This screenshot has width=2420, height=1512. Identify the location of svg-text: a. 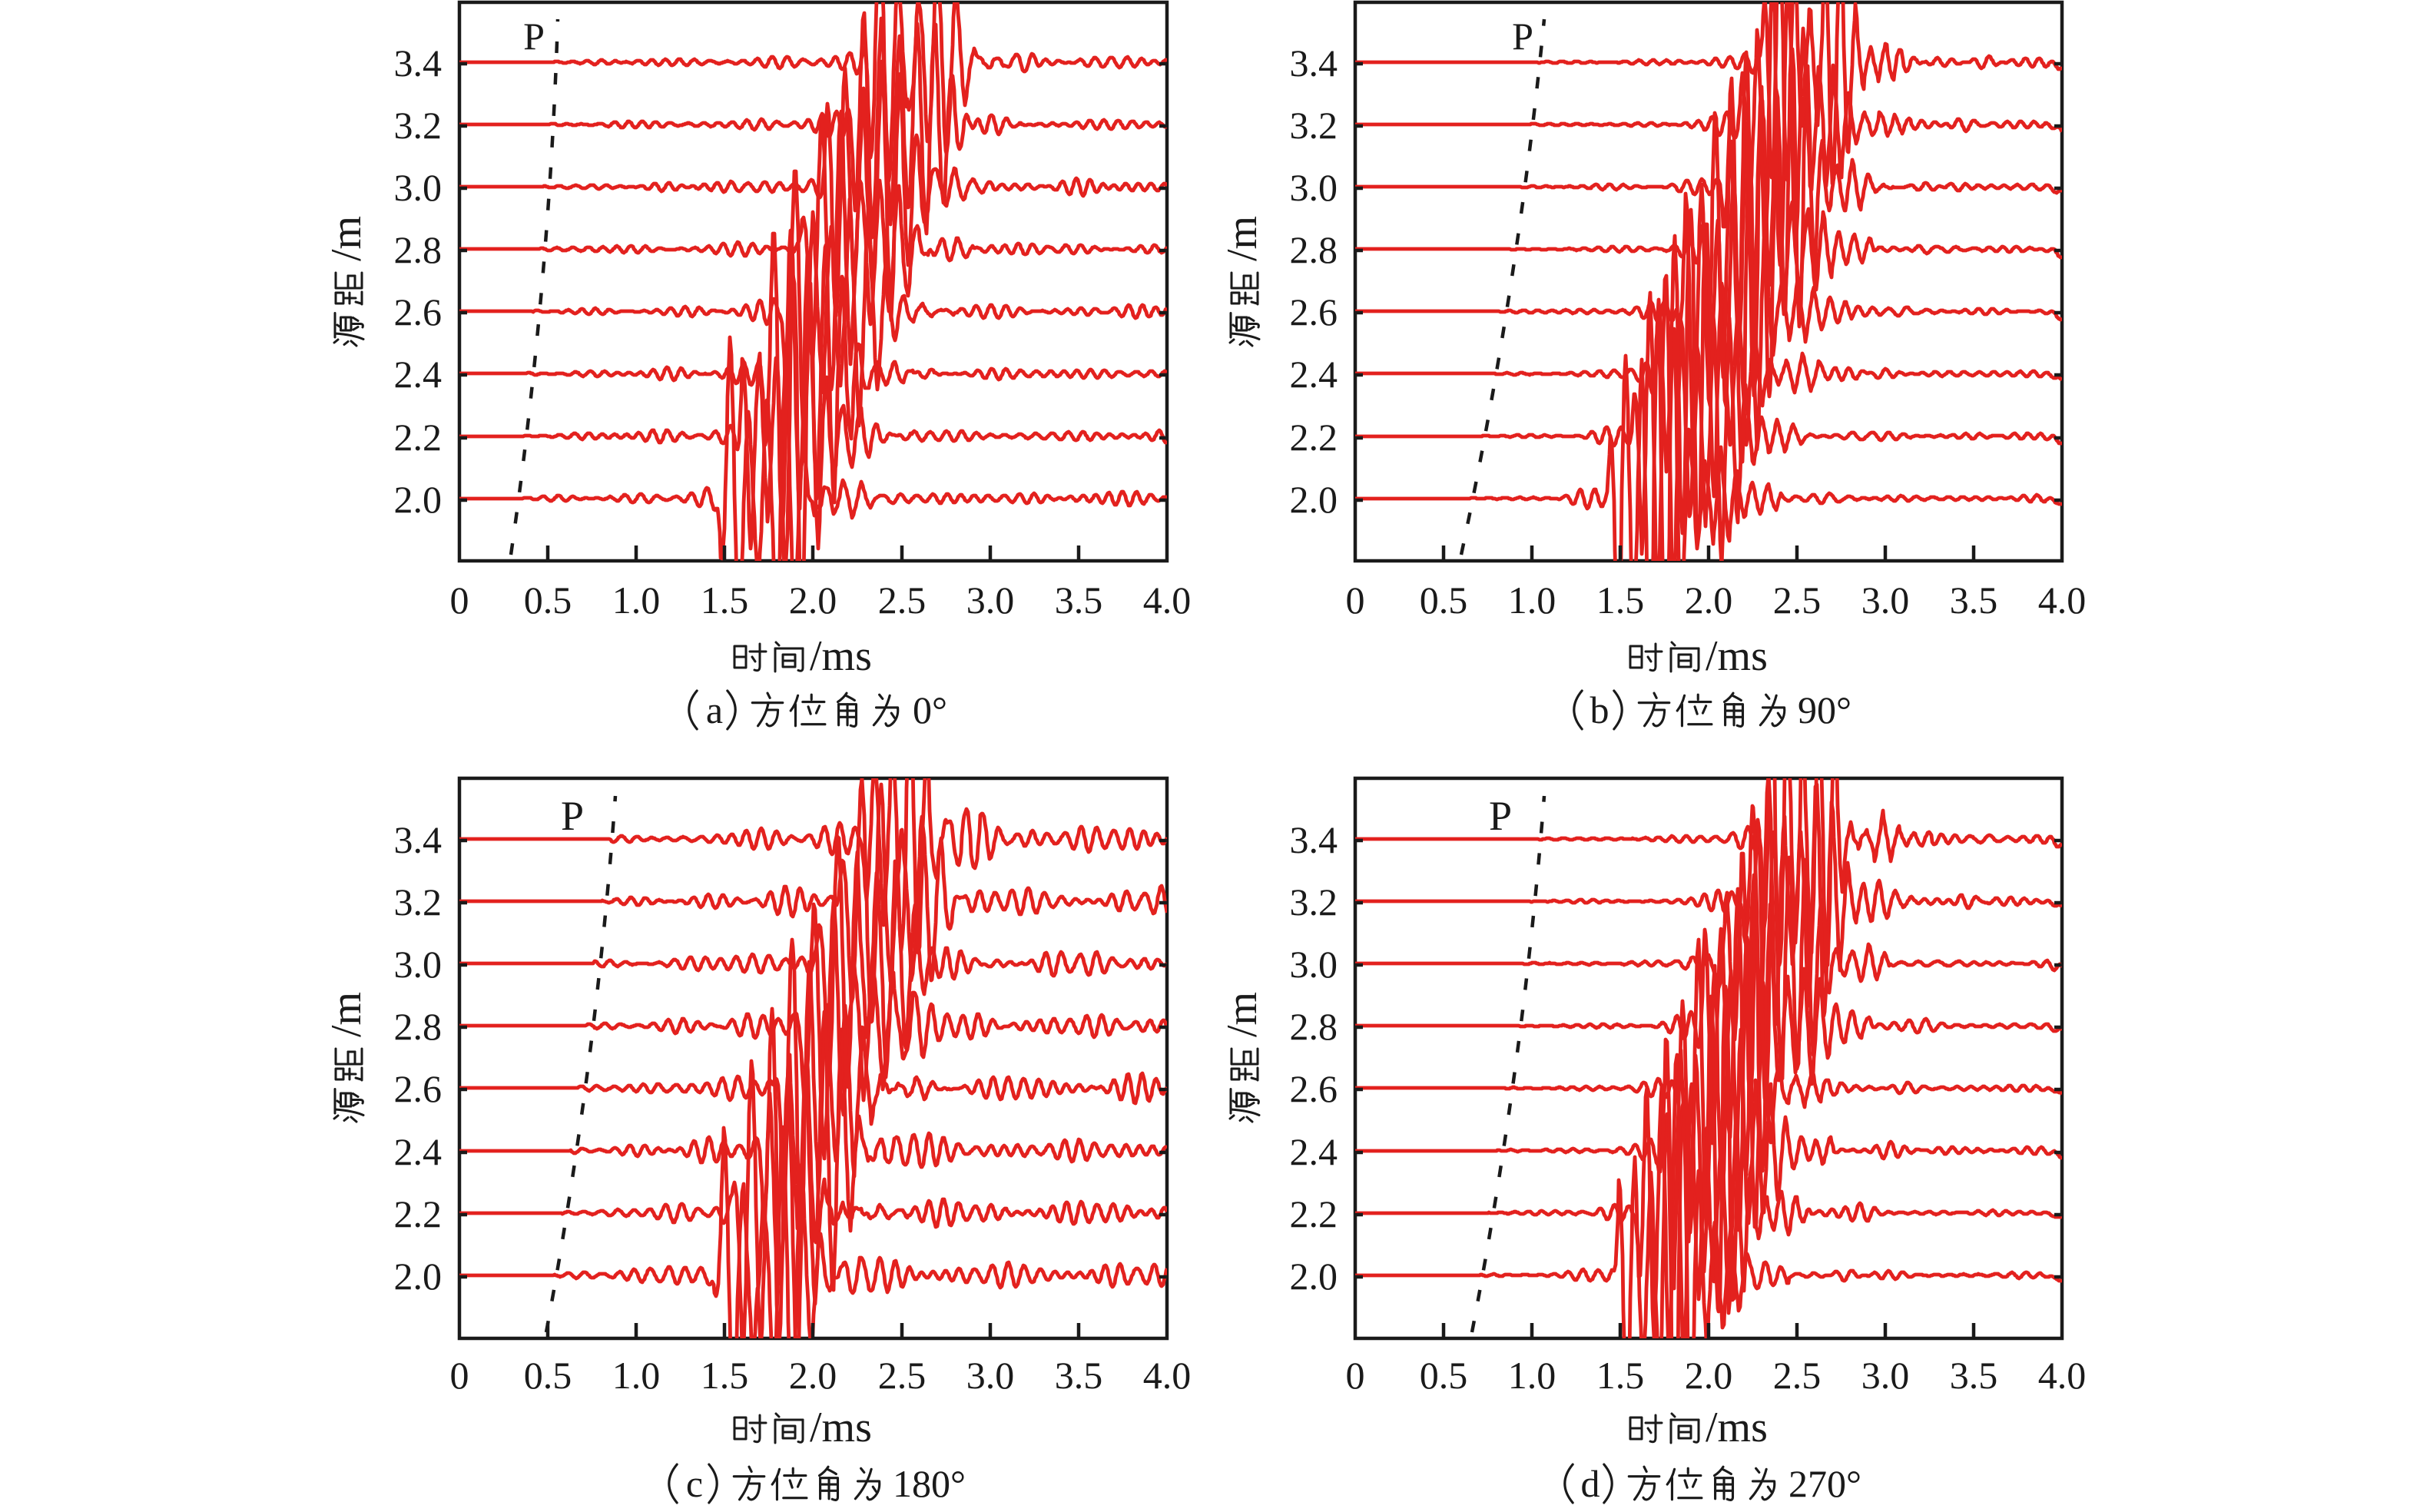
(715, 709).